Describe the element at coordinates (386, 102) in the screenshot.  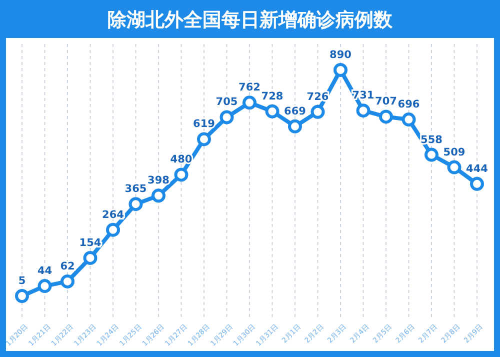
I see `data-label: 707` at that location.